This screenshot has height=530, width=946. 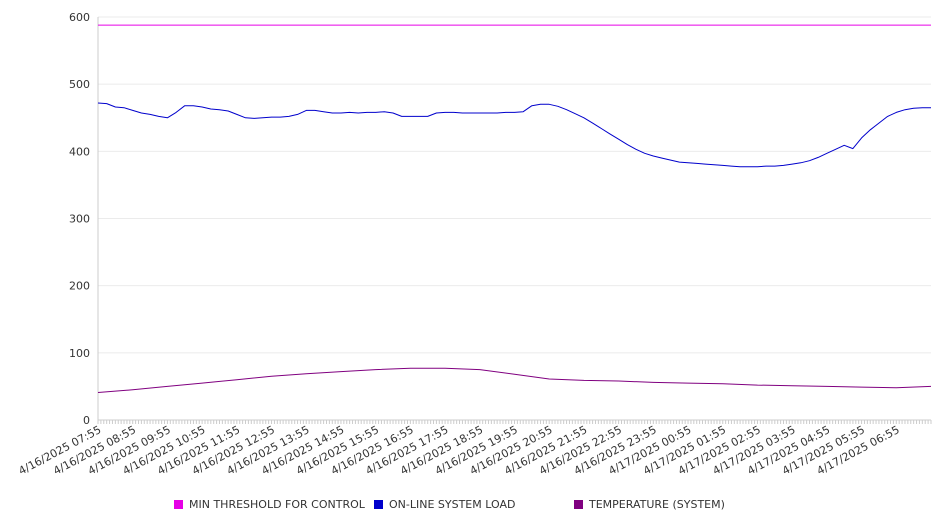 I want to click on y-tick-label: 100, so click(x=79, y=353).